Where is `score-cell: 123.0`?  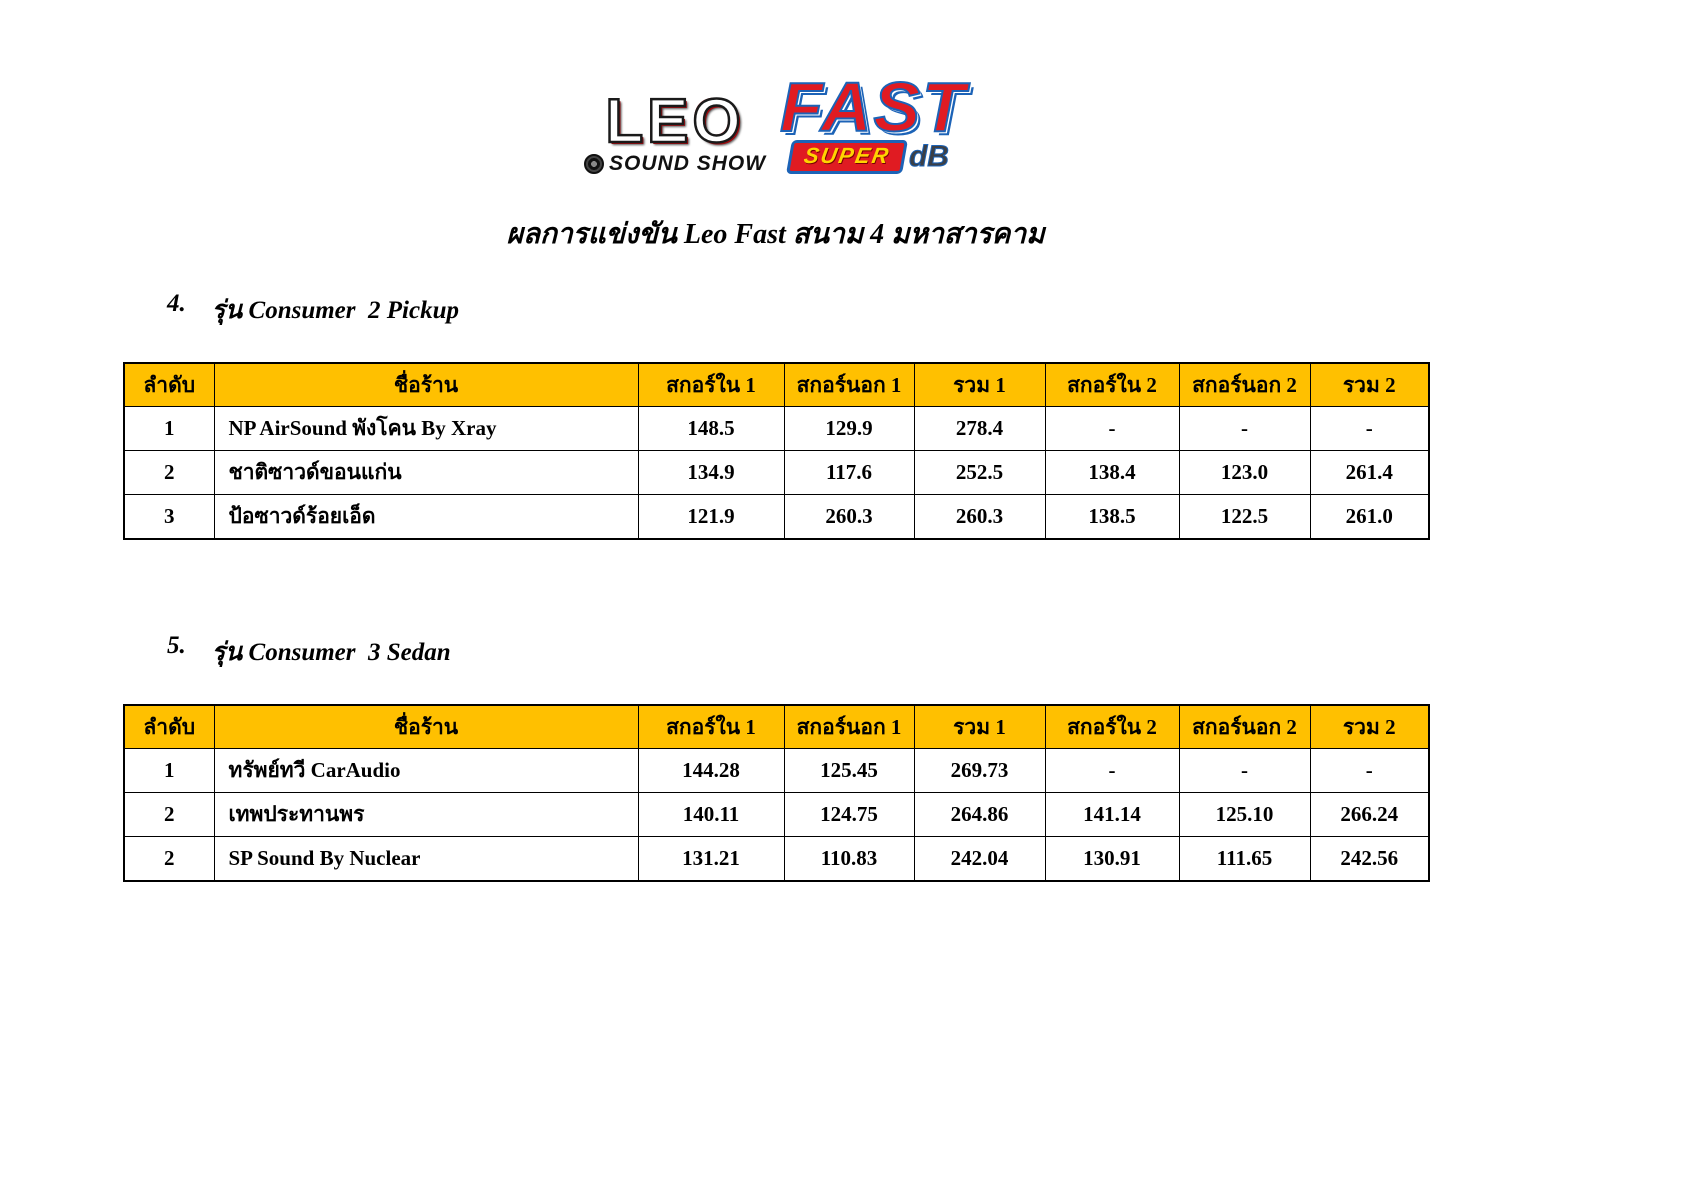
score-cell: 123.0 is located at coordinates (1244, 472).